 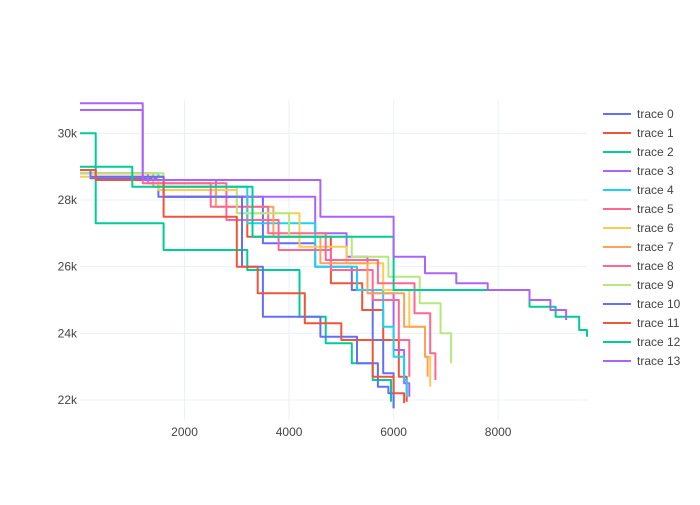 I want to click on legend-label: trace 5, so click(x=655, y=209).